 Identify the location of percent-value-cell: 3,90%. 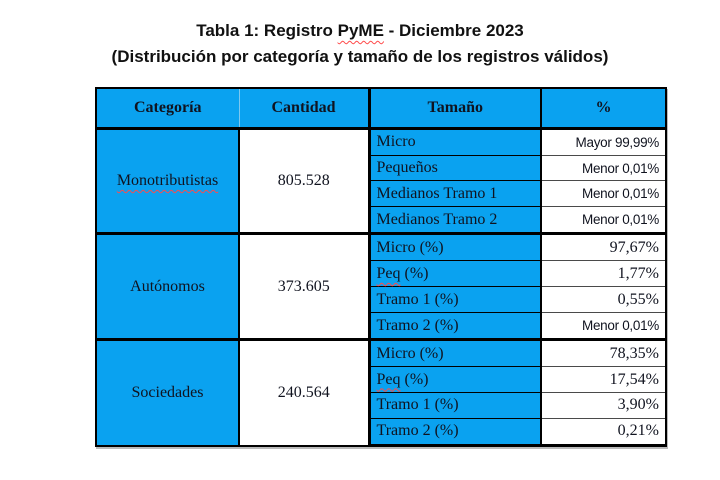
(603, 405).